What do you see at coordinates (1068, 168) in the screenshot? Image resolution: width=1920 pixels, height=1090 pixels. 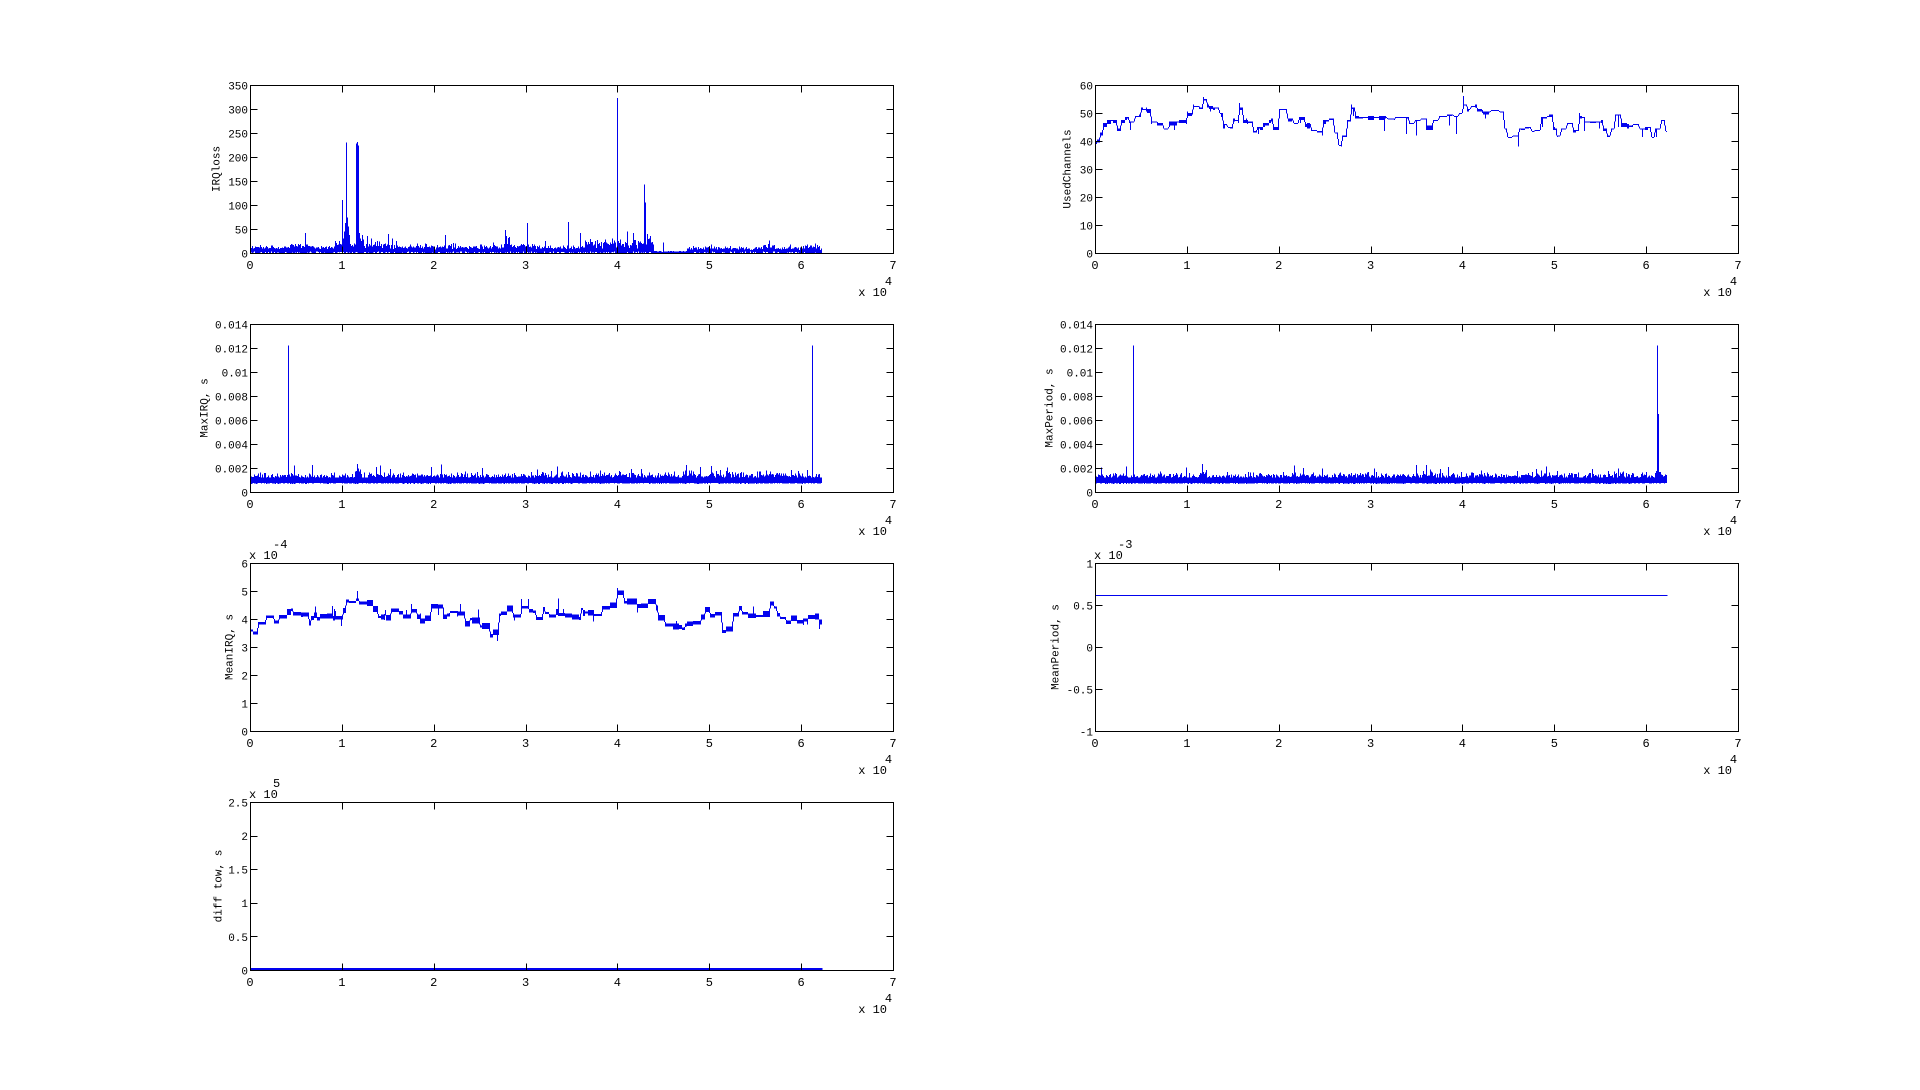 I see `svg-text: UsedChannels` at bounding box center [1068, 168].